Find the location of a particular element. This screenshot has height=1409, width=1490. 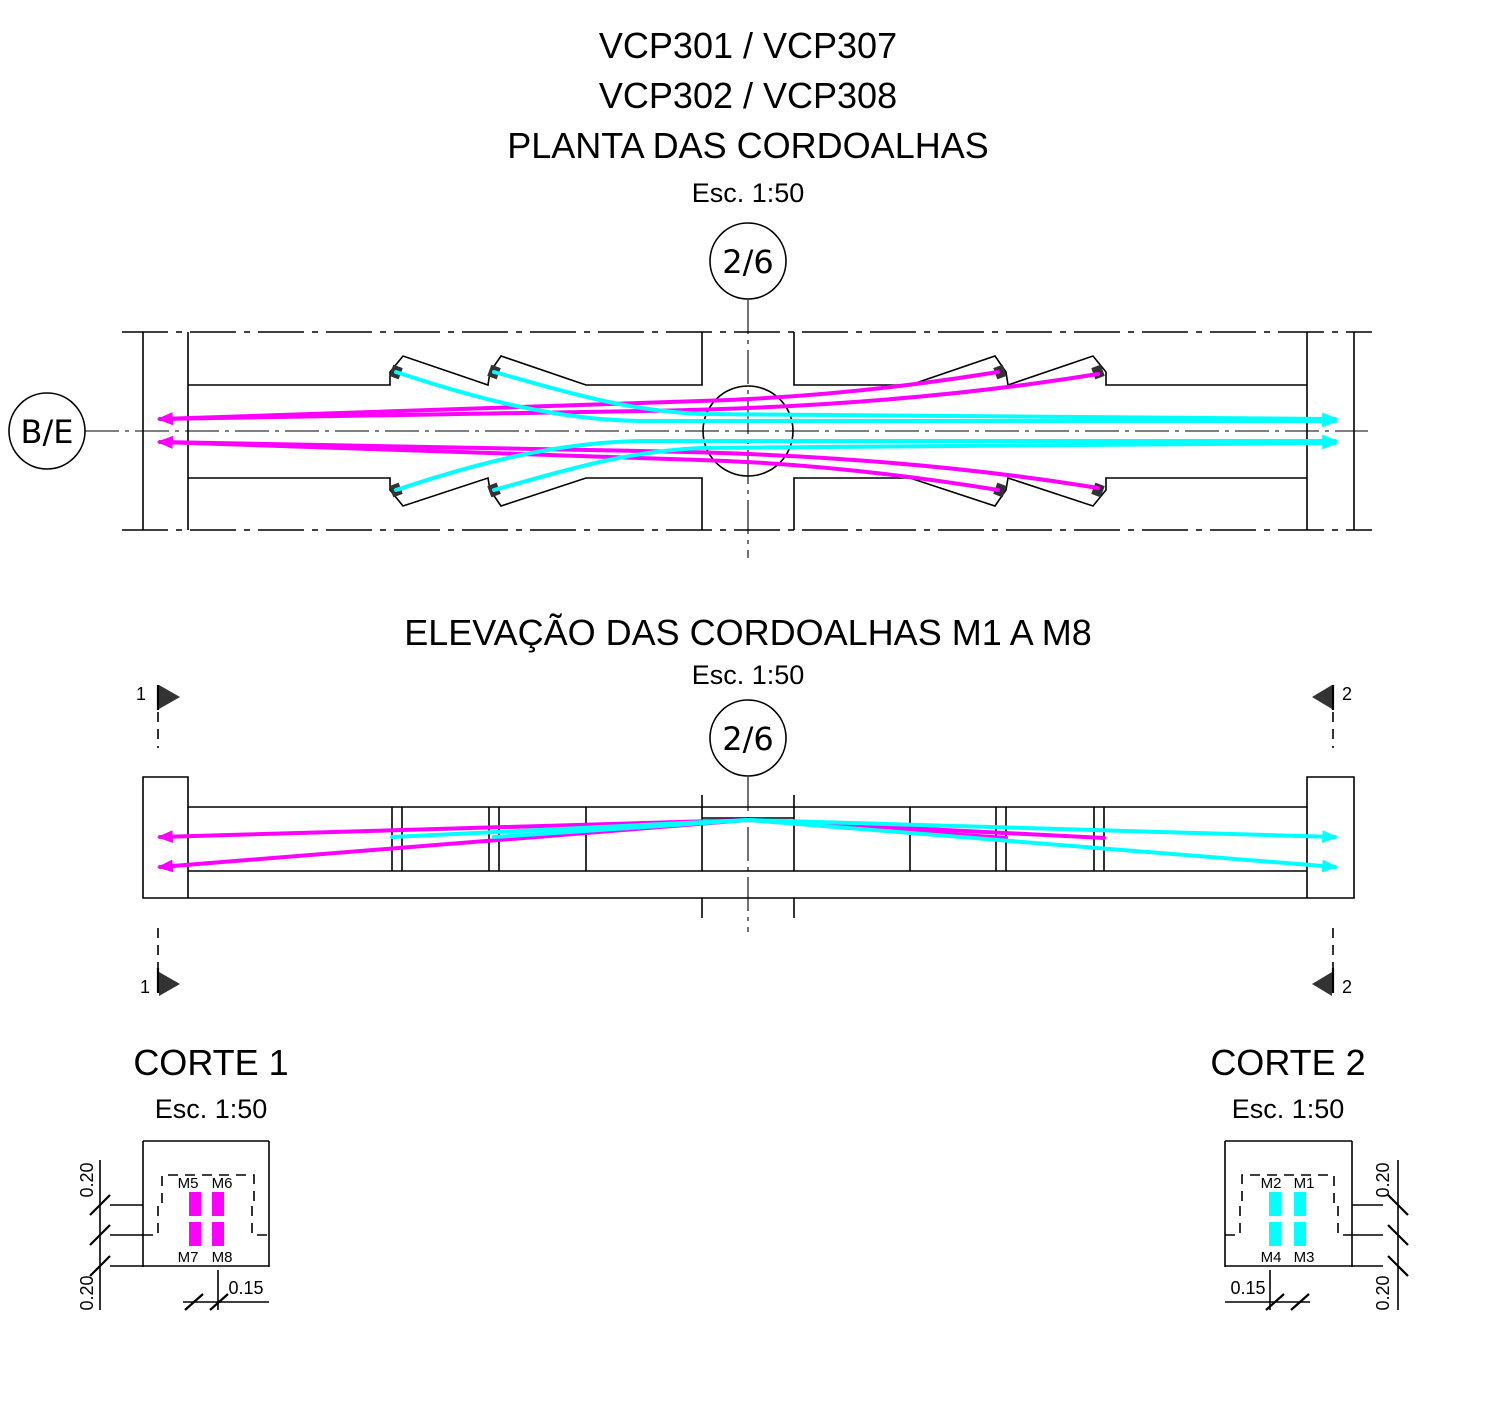

plan-scale: Esc. 1:50 is located at coordinates (748, 193).